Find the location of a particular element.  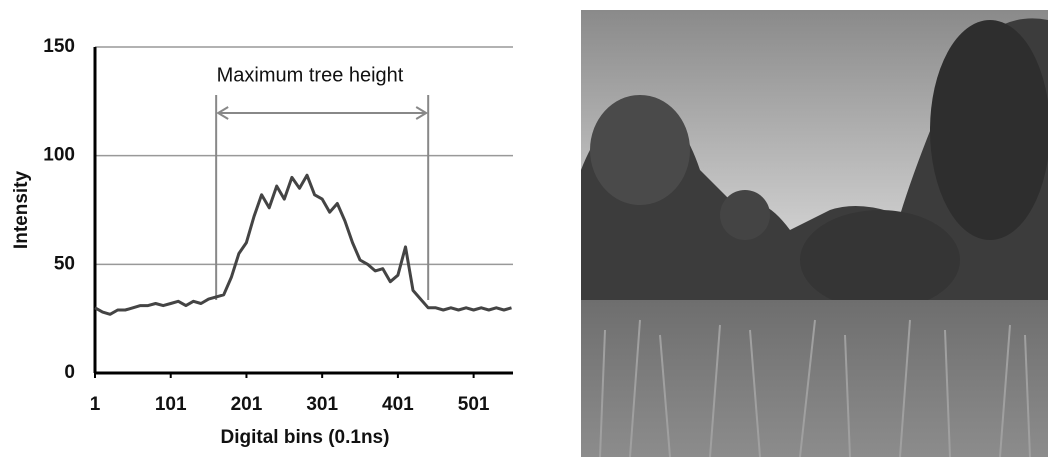

x-tick-label: 1 is located at coordinates (95, 404).